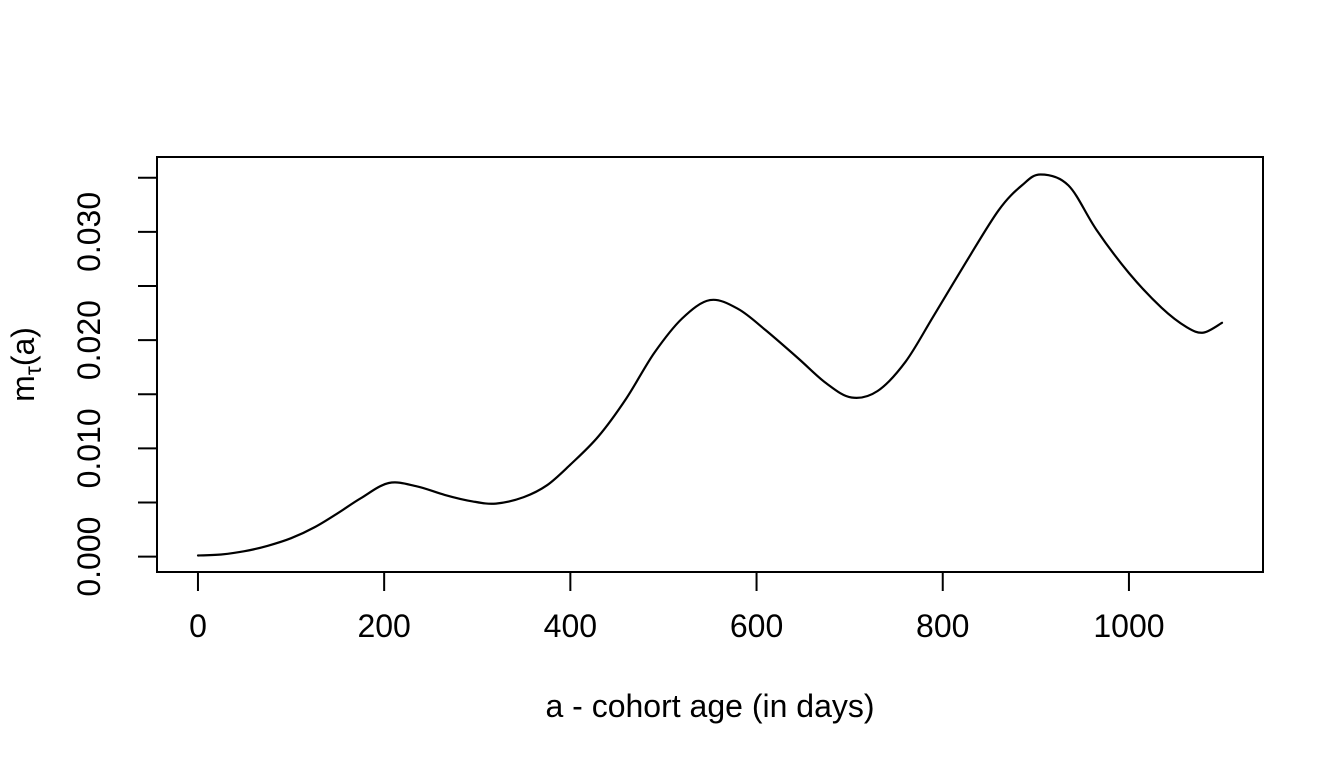  Describe the element at coordinates (89, 232) in the screenshot. I see `y-tick-label: 0.030` at that location.